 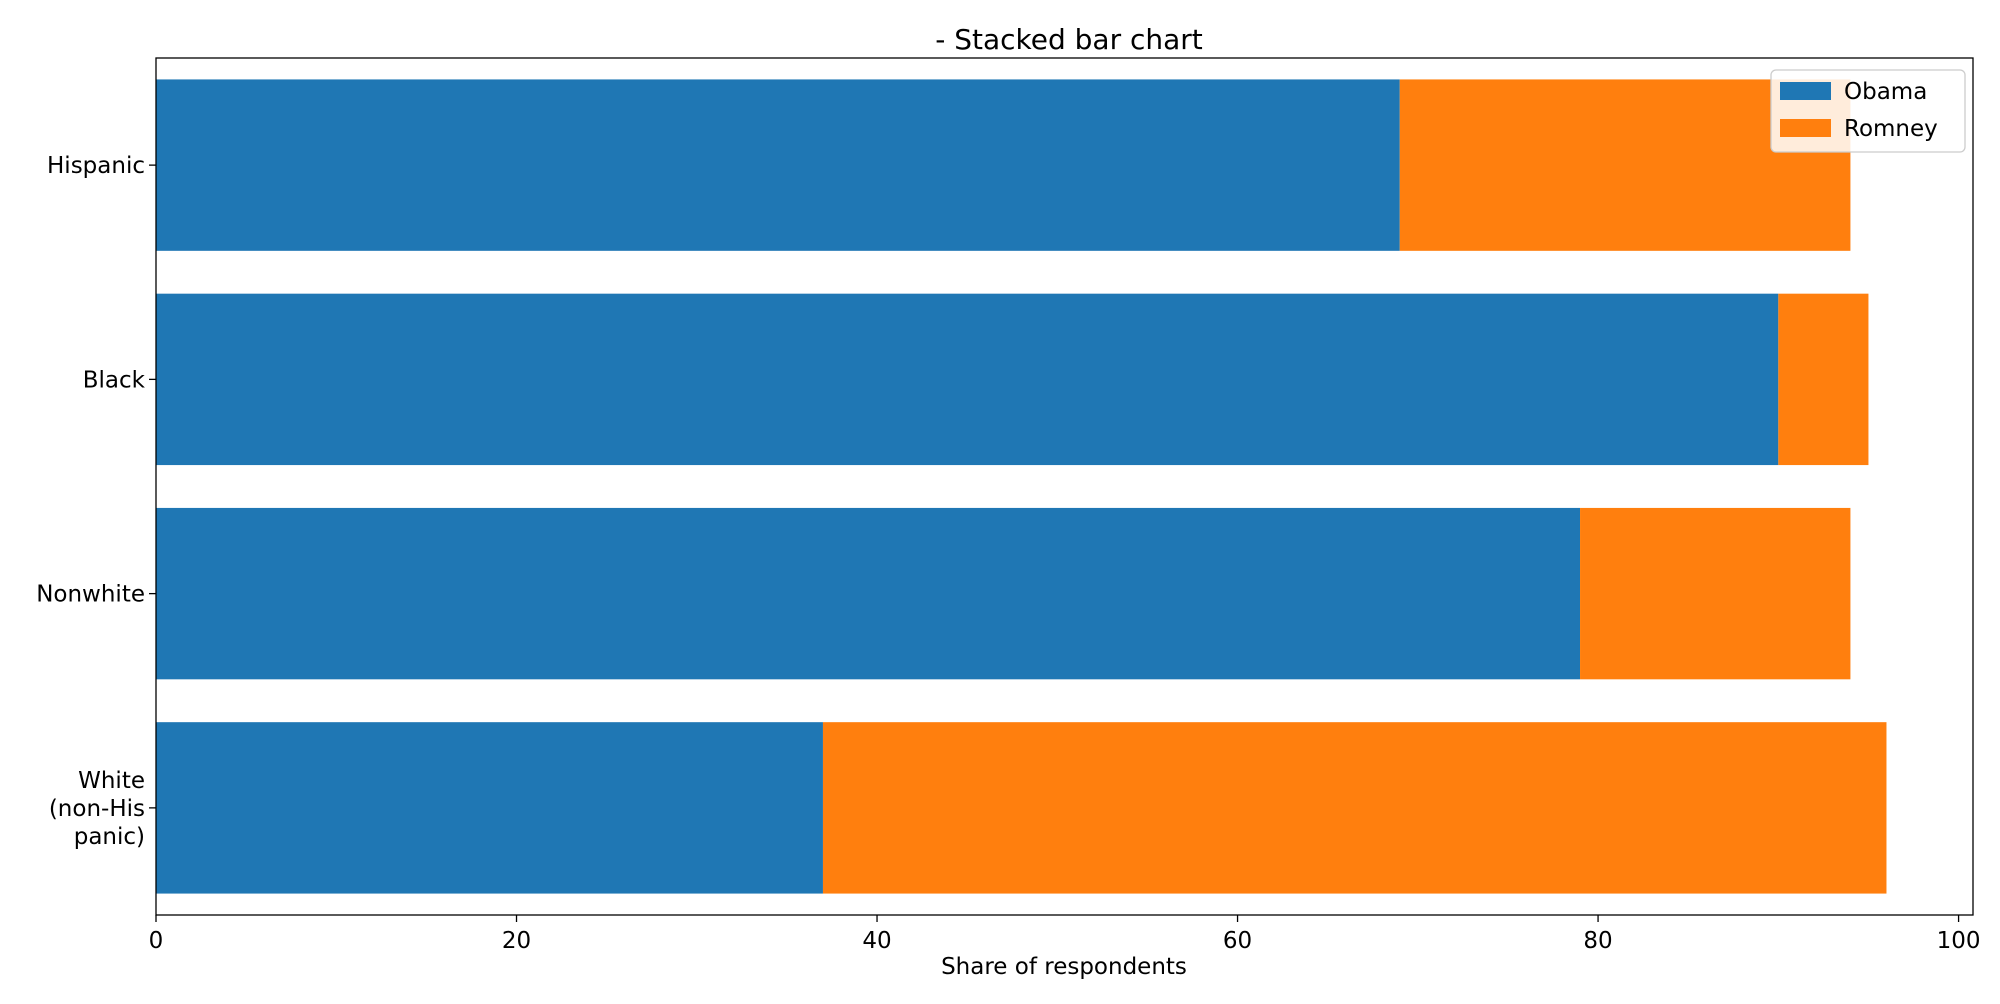 What do you see at coordinates (1805, 91) in the screenshot?
I see `legend-swatch-obama` at bounding box center [1805, 91].